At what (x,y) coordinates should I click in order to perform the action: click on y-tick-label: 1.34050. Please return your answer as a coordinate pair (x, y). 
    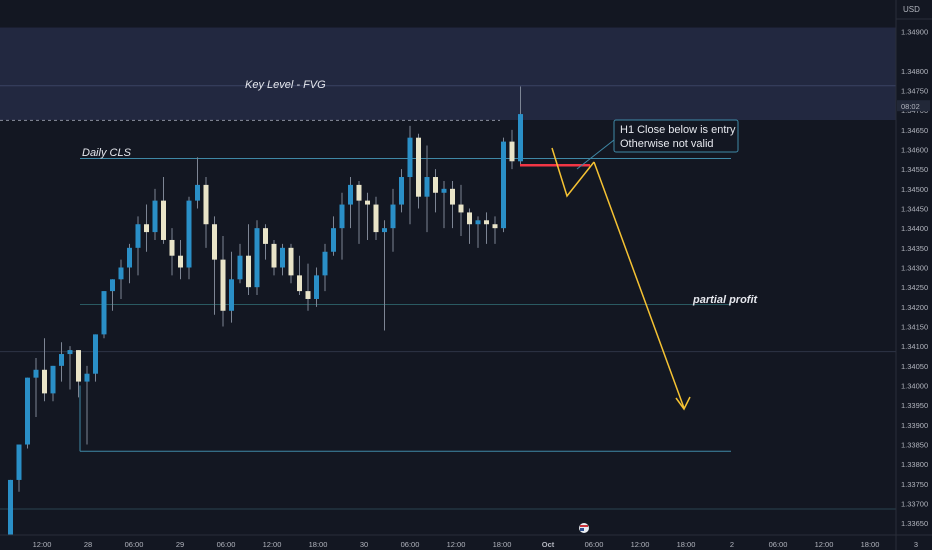
    Looking at the image, I should click on (914, 366).